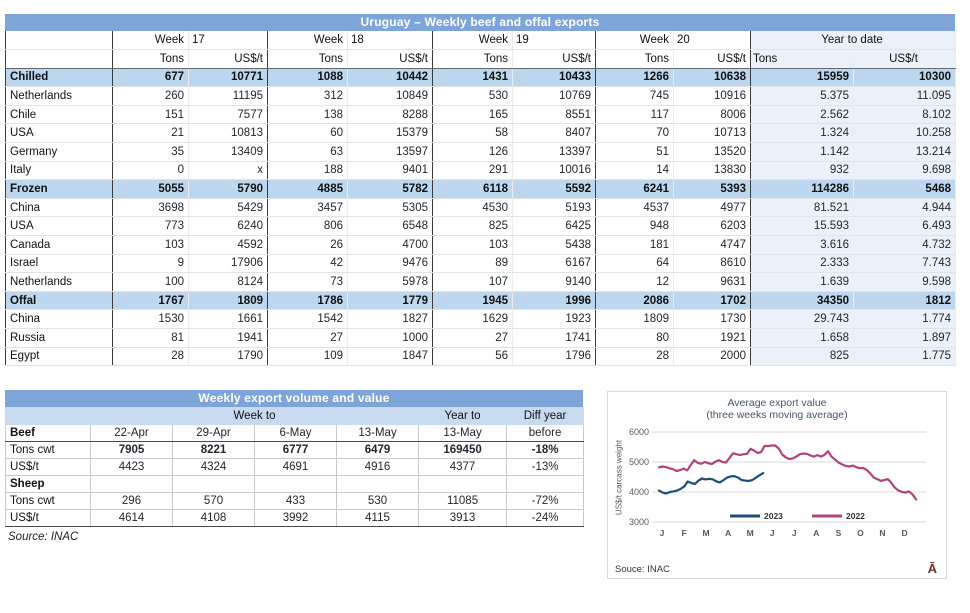 The height and width of the screenshot is (613, 970). I want to click on value-cell: 4530, so click(472, 208).